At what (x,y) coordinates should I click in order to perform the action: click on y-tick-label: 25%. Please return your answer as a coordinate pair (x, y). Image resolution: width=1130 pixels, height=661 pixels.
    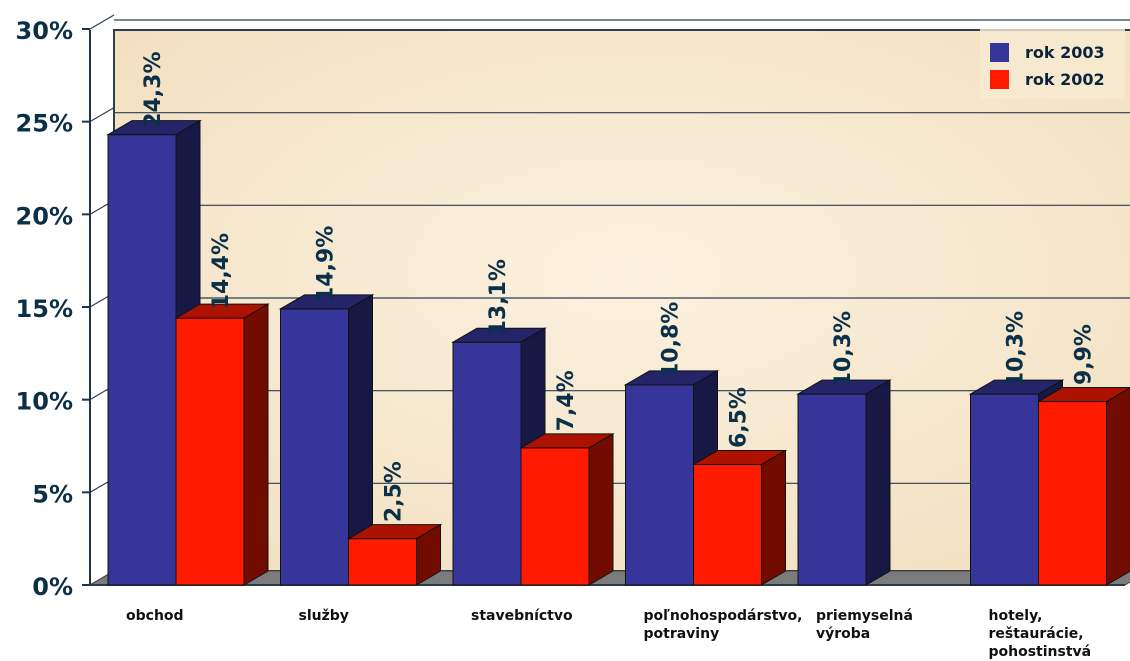
    Looking at the image, I should click on (44, 124).